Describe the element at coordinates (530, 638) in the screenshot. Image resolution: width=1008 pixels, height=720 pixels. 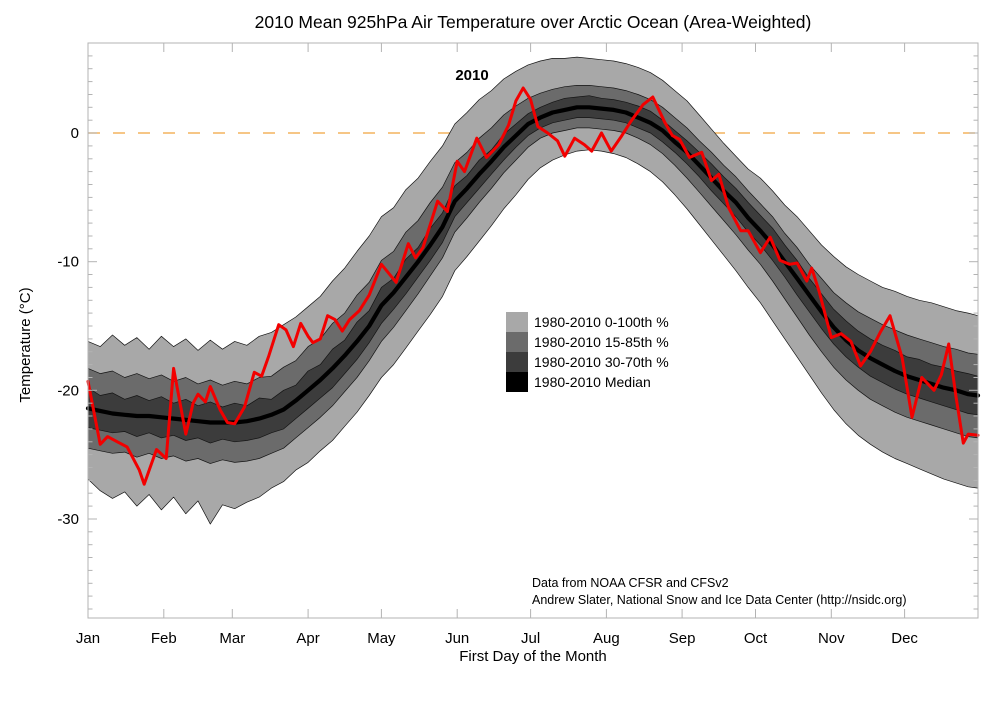
I see `x-tick-label: Jul` at that location.